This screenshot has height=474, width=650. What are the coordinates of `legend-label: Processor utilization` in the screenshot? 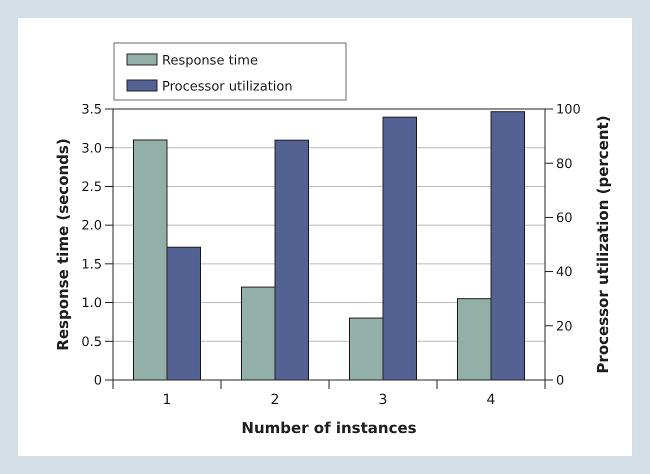 It's located at (227, 87).